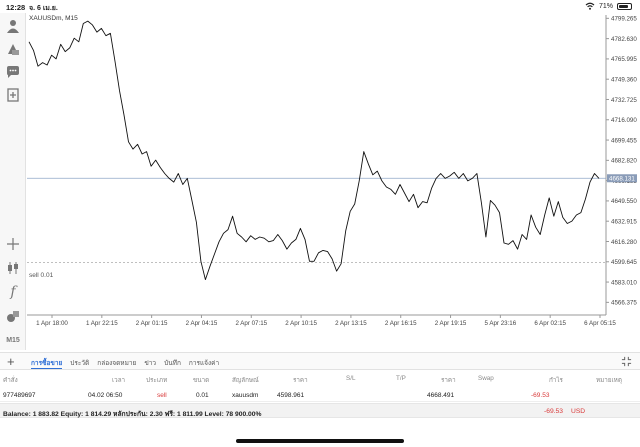 The height and width of the screenshot is (447, 640). Describe the element at coordinates (251, 323) in the screenshot. I see `x-tick-label: 2 Apr 07:15` at that location.